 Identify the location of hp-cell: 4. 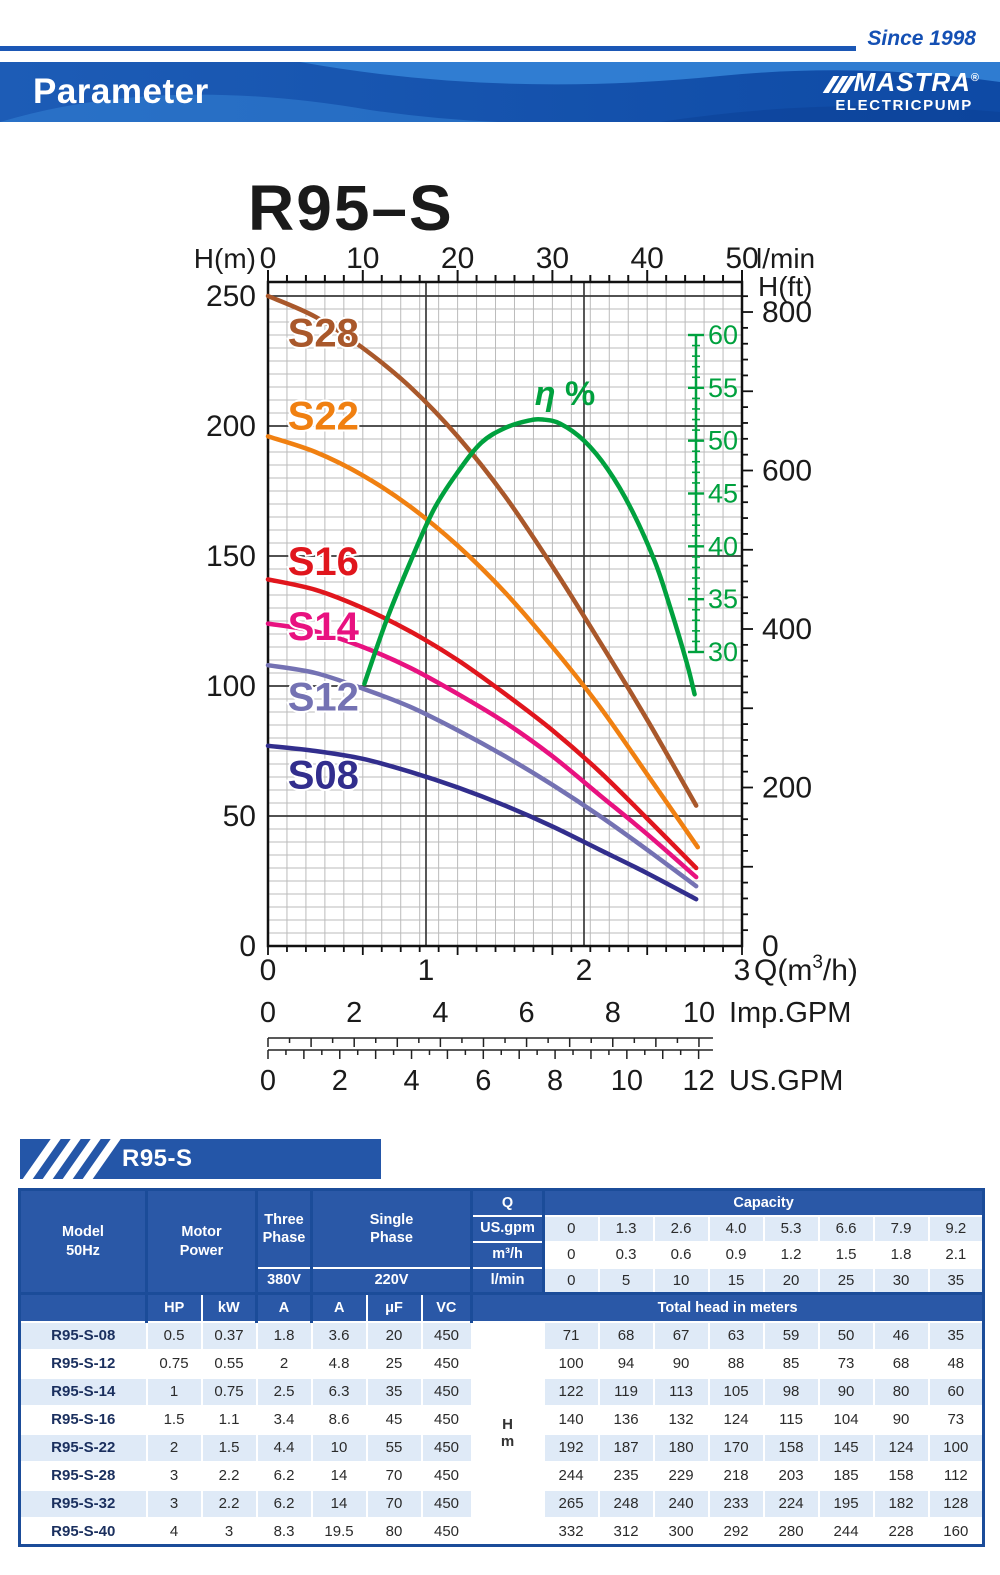
(174, 1531).